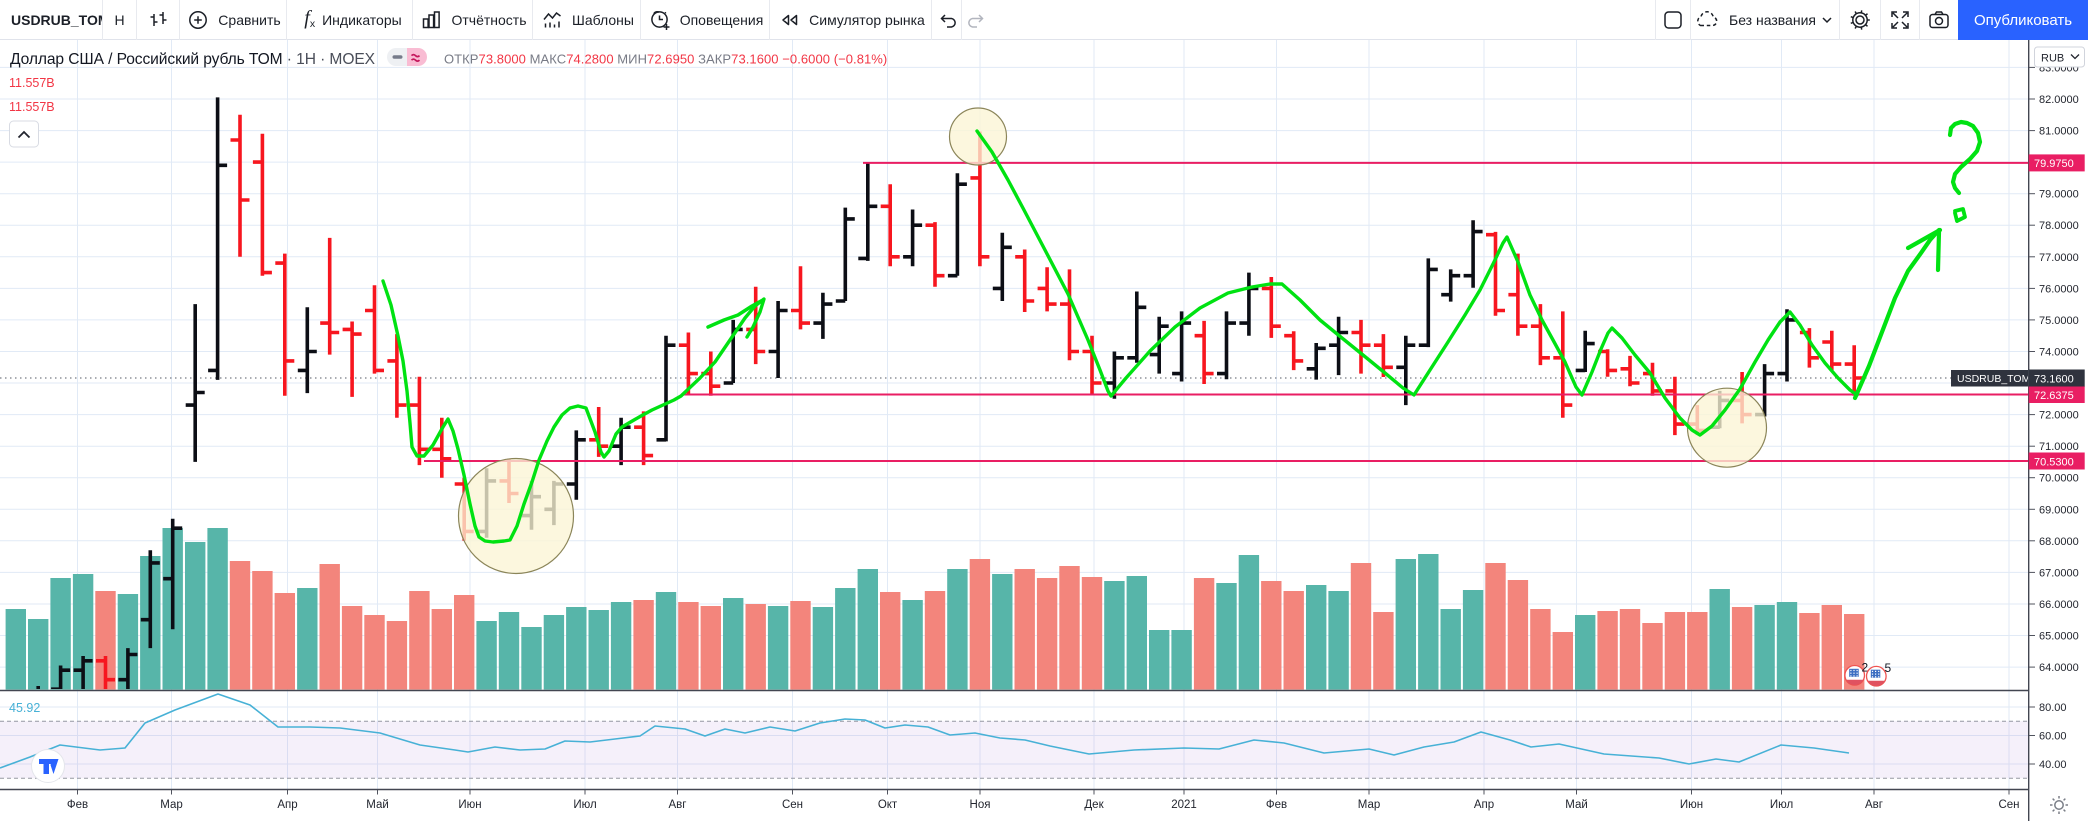 This screenshot has width=2088, height=821. I want to click on svg-text: 75.0000, so click(2059, 321).